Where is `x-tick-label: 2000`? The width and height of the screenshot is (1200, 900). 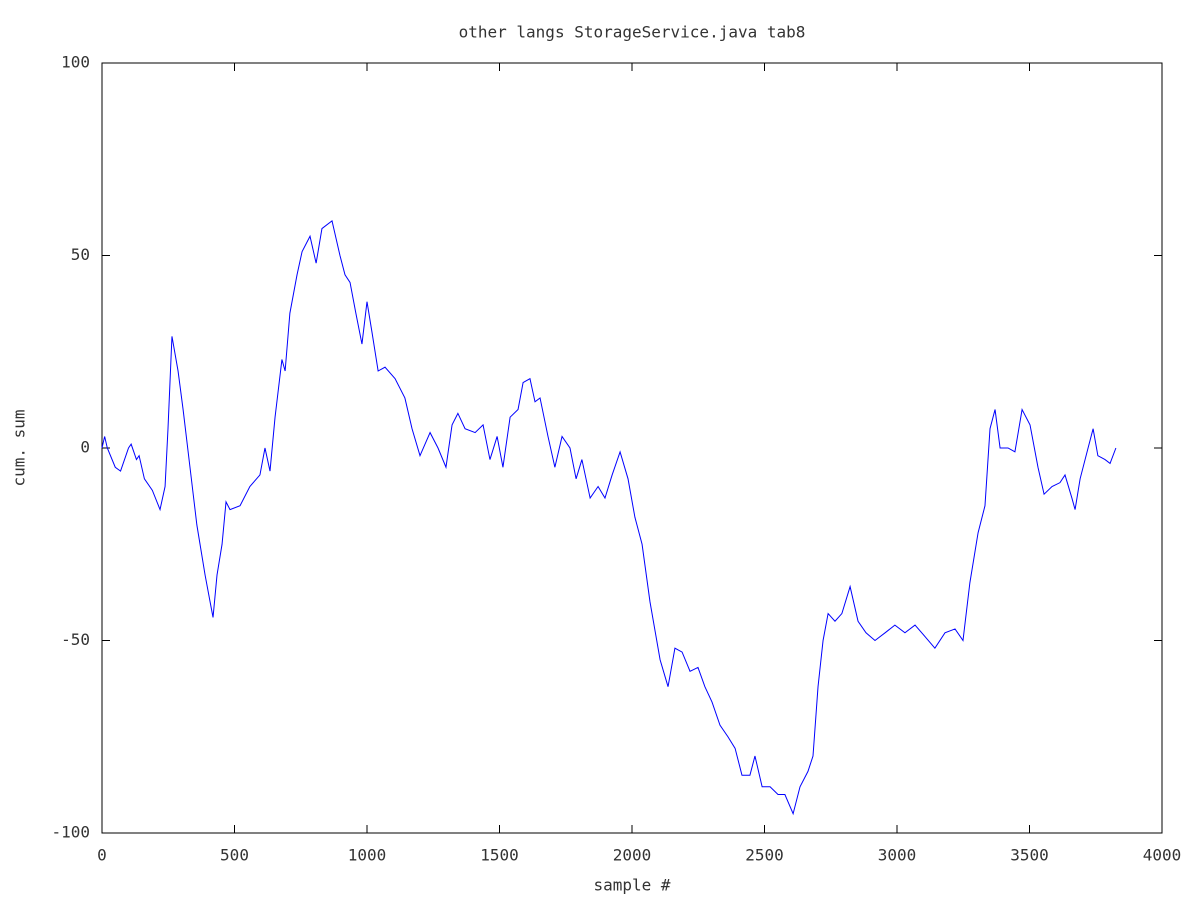
x-tick-label: 2000 is located at coordinates (632, 855).